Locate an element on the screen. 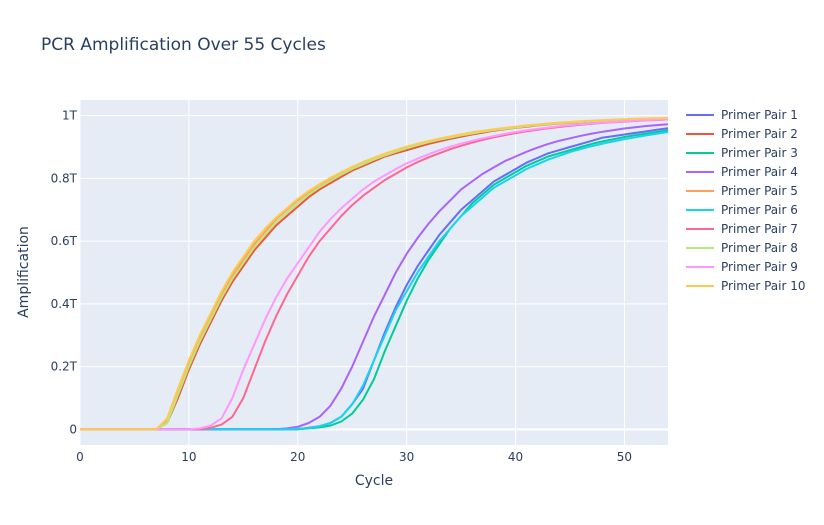 Image resolution: width=824 pixels, height=525 pixels. y-tick-label: 0 is located at coordinates (73, 429).